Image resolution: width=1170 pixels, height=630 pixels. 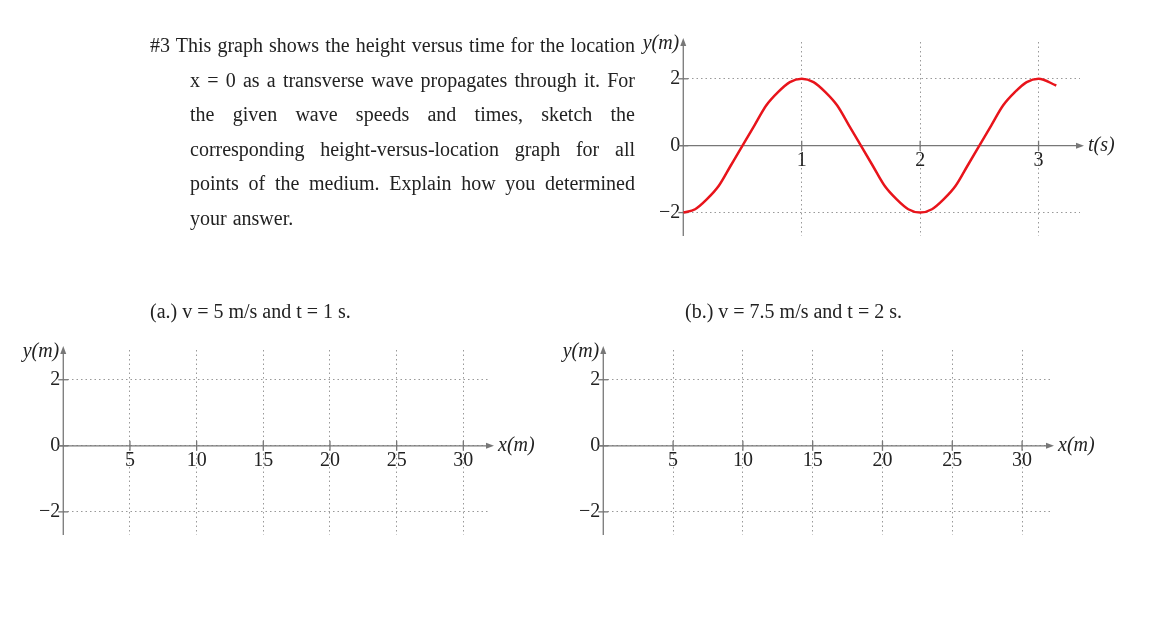 I want to click on text: #3 This graph shows the height versus time for the location x = 0 as a transverse wave propagates through it. For the given wave speeds and times, sketch the corresponding height-versus-location graph for all points of the medium. Explain how you determined your answer., so click(x=392, y=132).